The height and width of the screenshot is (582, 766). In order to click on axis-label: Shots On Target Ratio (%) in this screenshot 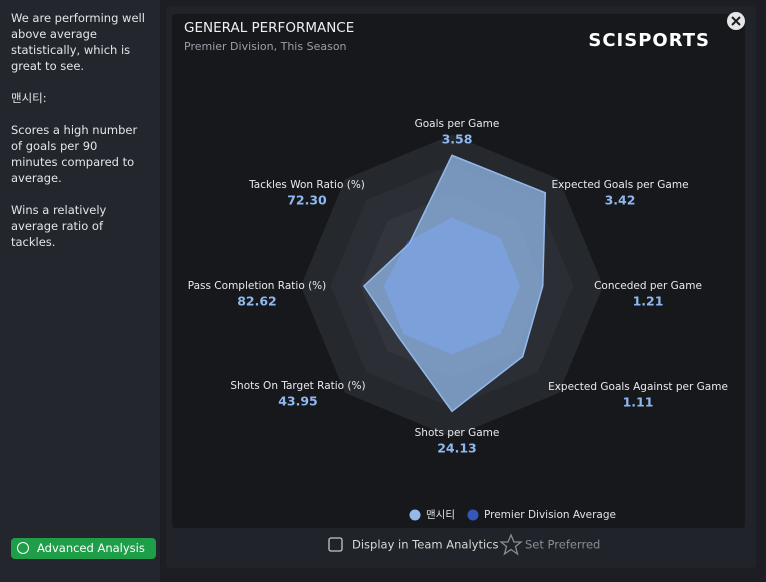, I will do `click(297, 386)`.